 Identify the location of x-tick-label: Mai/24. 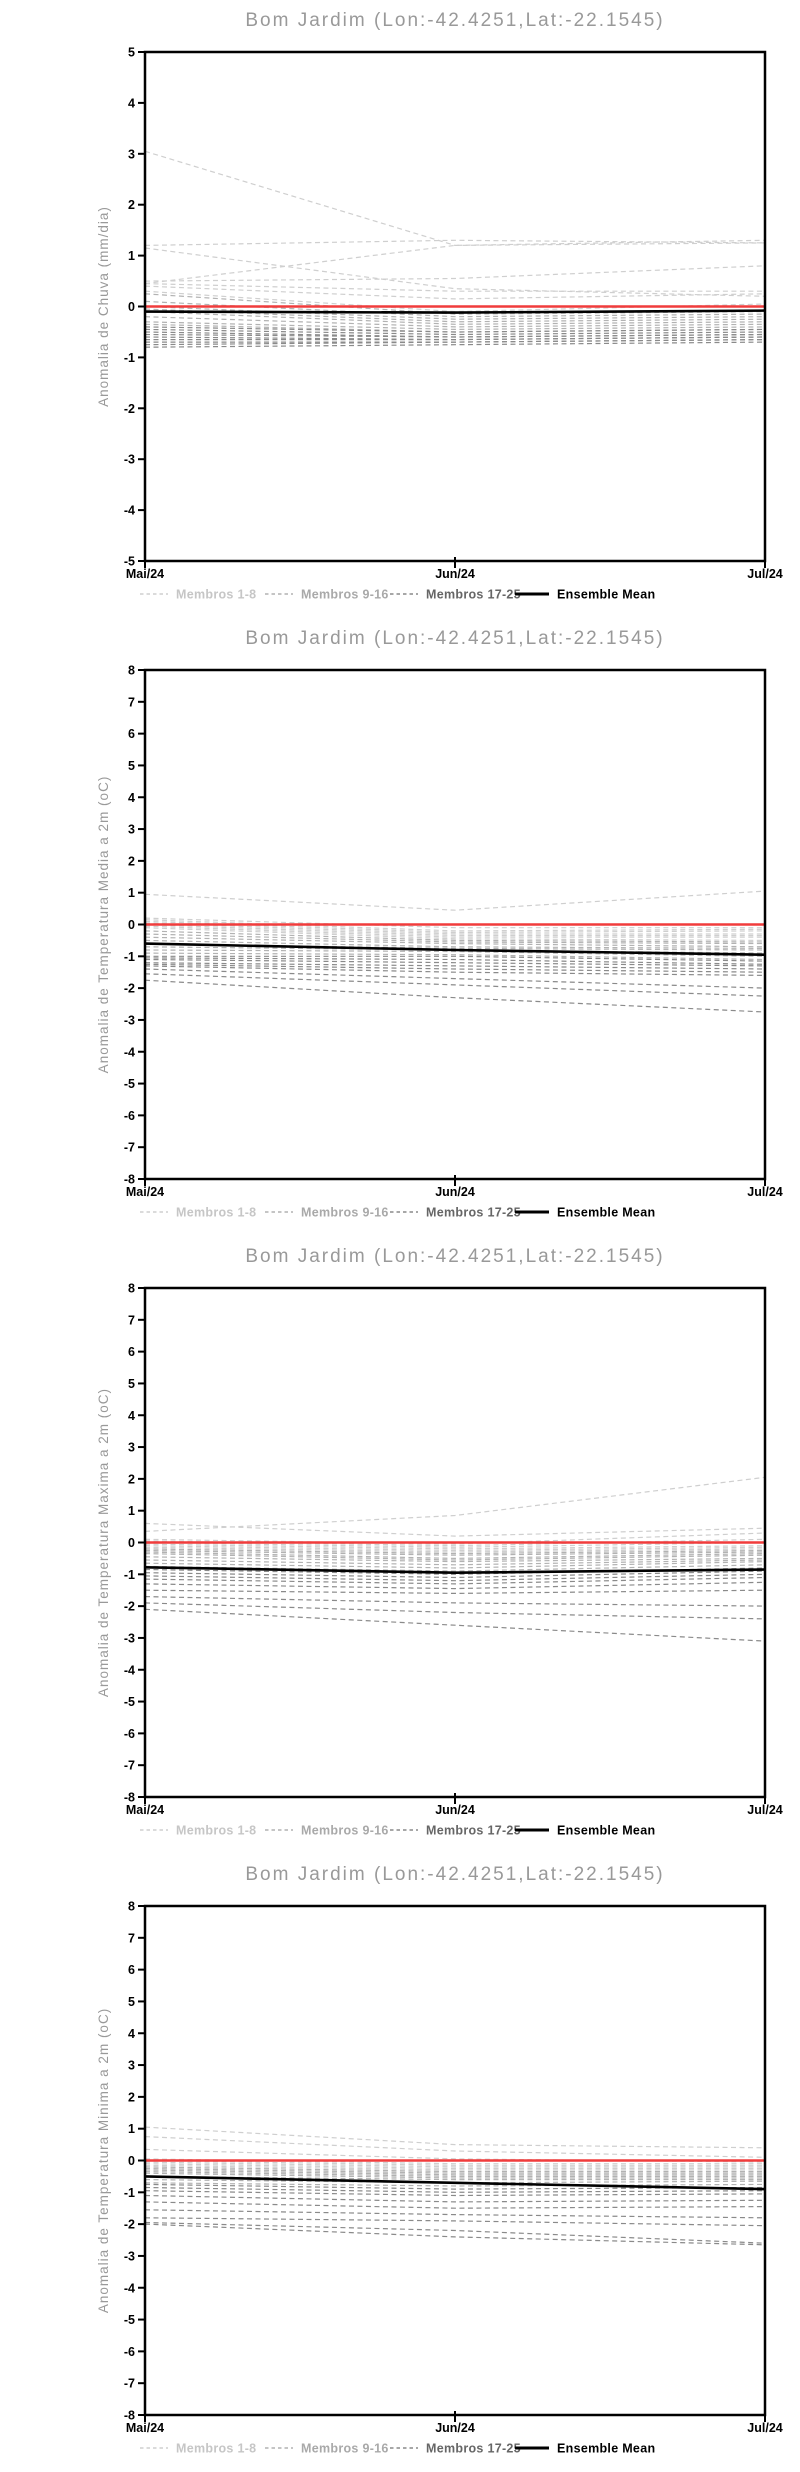
(145, 574).